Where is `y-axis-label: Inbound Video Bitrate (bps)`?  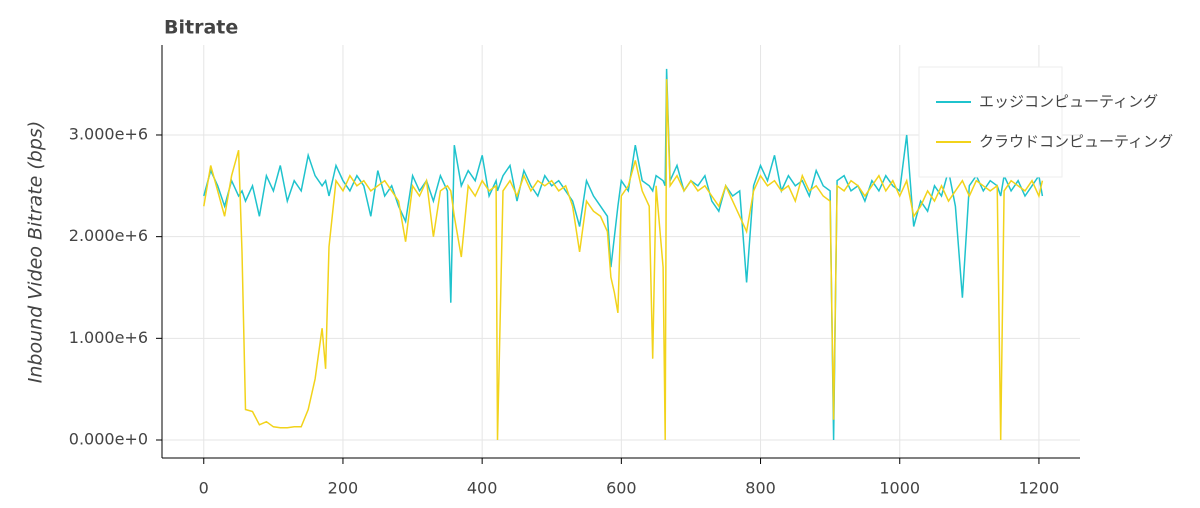 y-axis-label: Inbound Video Bitrate (bps) is located at coordinates (36, 252).